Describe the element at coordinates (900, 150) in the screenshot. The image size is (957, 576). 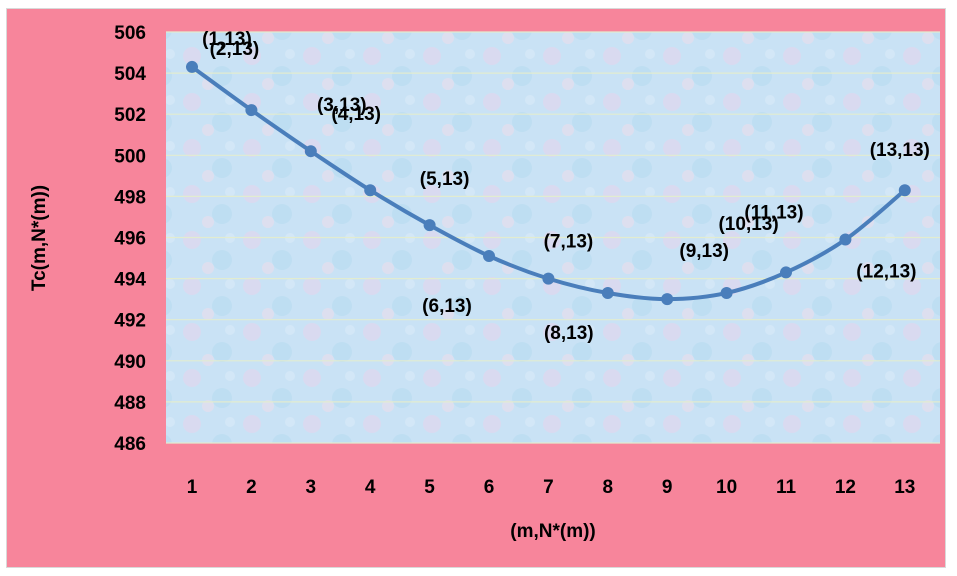
I see `point-label: (13,13)` at that location.